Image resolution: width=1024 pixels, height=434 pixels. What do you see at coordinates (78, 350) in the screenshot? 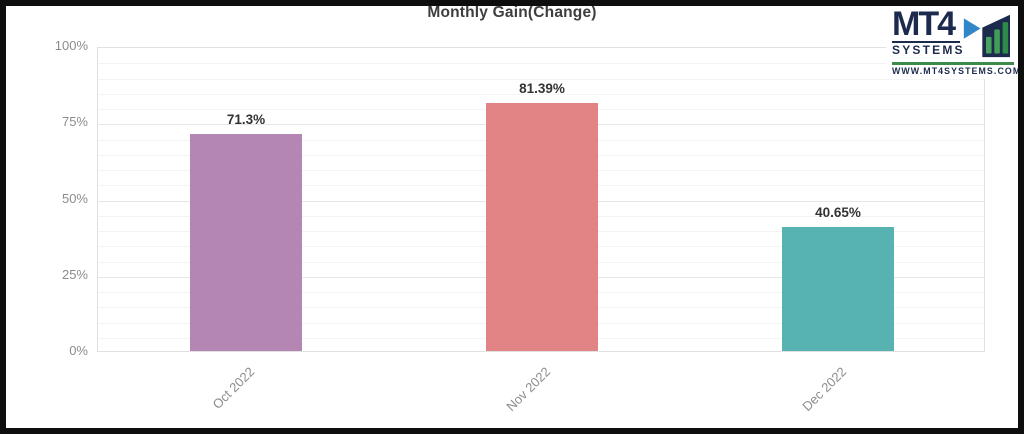
I see `y-axis-label-0: 0%` at bounding box center [78, 350].